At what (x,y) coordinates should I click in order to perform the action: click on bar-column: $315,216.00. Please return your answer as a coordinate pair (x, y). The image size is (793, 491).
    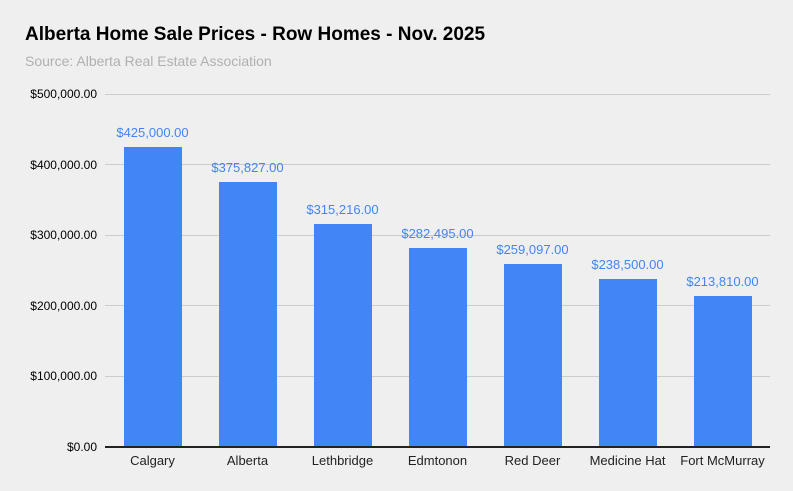
    Looking at the image, I should click on (342, 270).